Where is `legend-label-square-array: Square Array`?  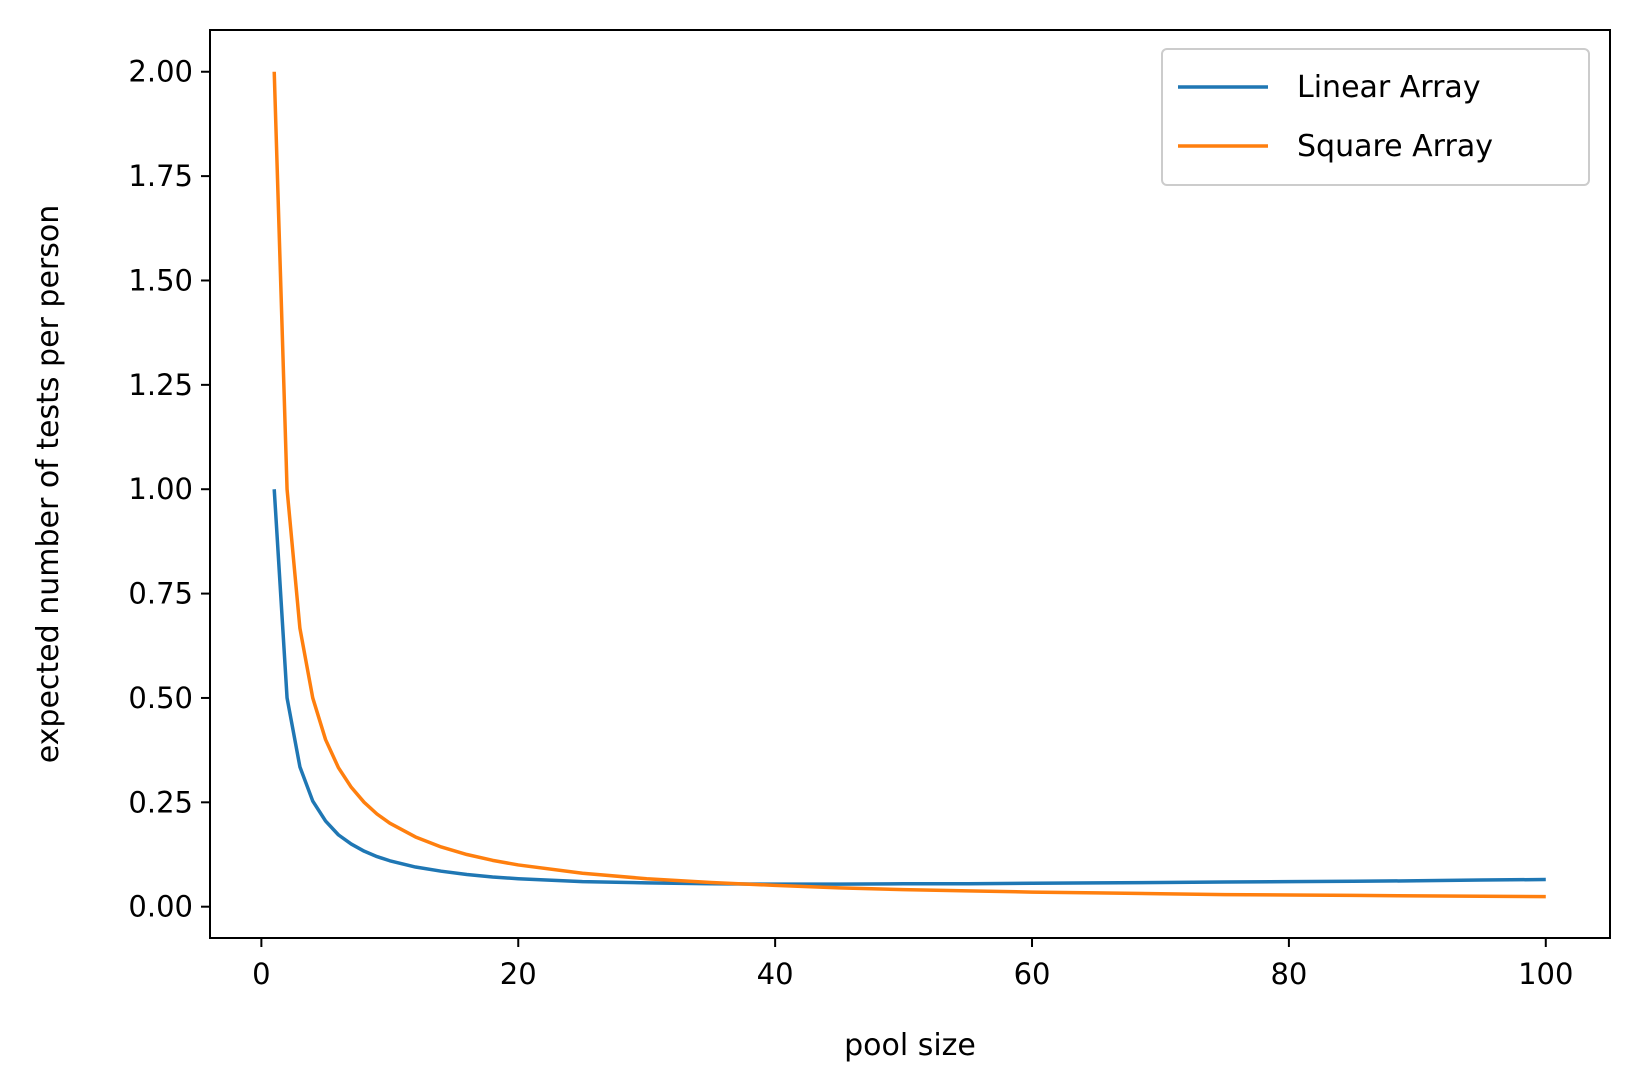
legend-label-square-array: Square Array is located at coordinates (1395, 146).